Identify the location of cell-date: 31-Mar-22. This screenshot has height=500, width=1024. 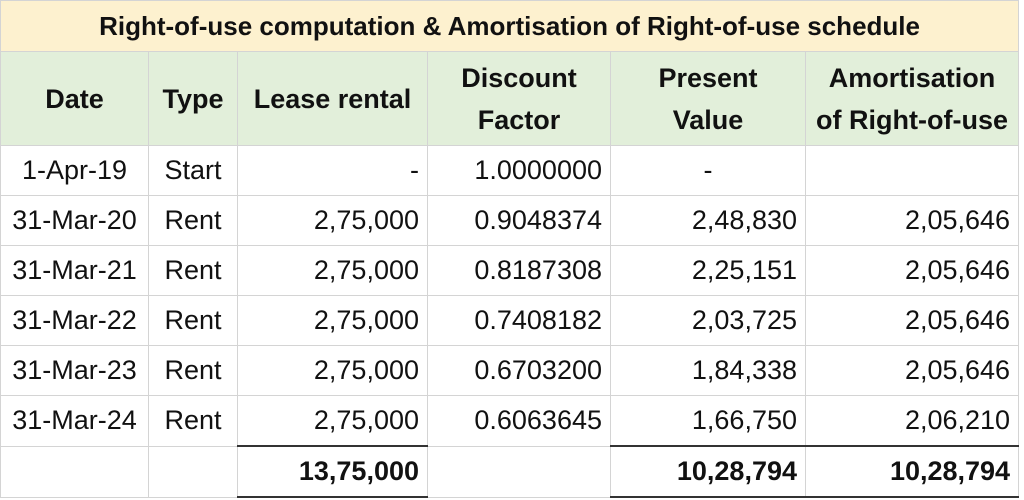
(74, 320).